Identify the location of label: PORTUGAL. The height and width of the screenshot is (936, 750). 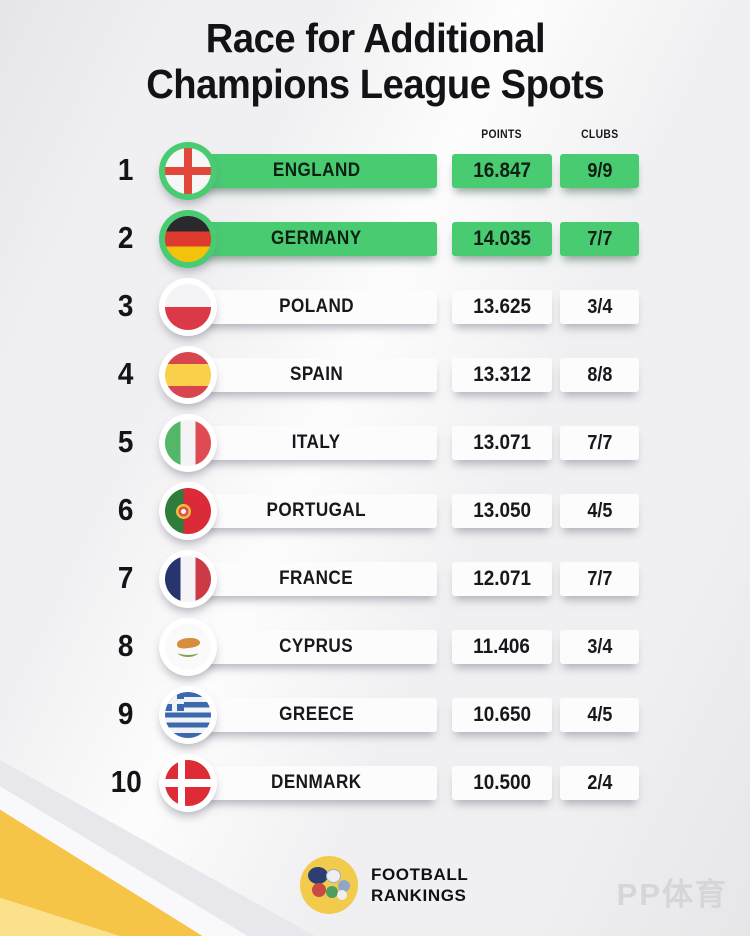
(316, 510).